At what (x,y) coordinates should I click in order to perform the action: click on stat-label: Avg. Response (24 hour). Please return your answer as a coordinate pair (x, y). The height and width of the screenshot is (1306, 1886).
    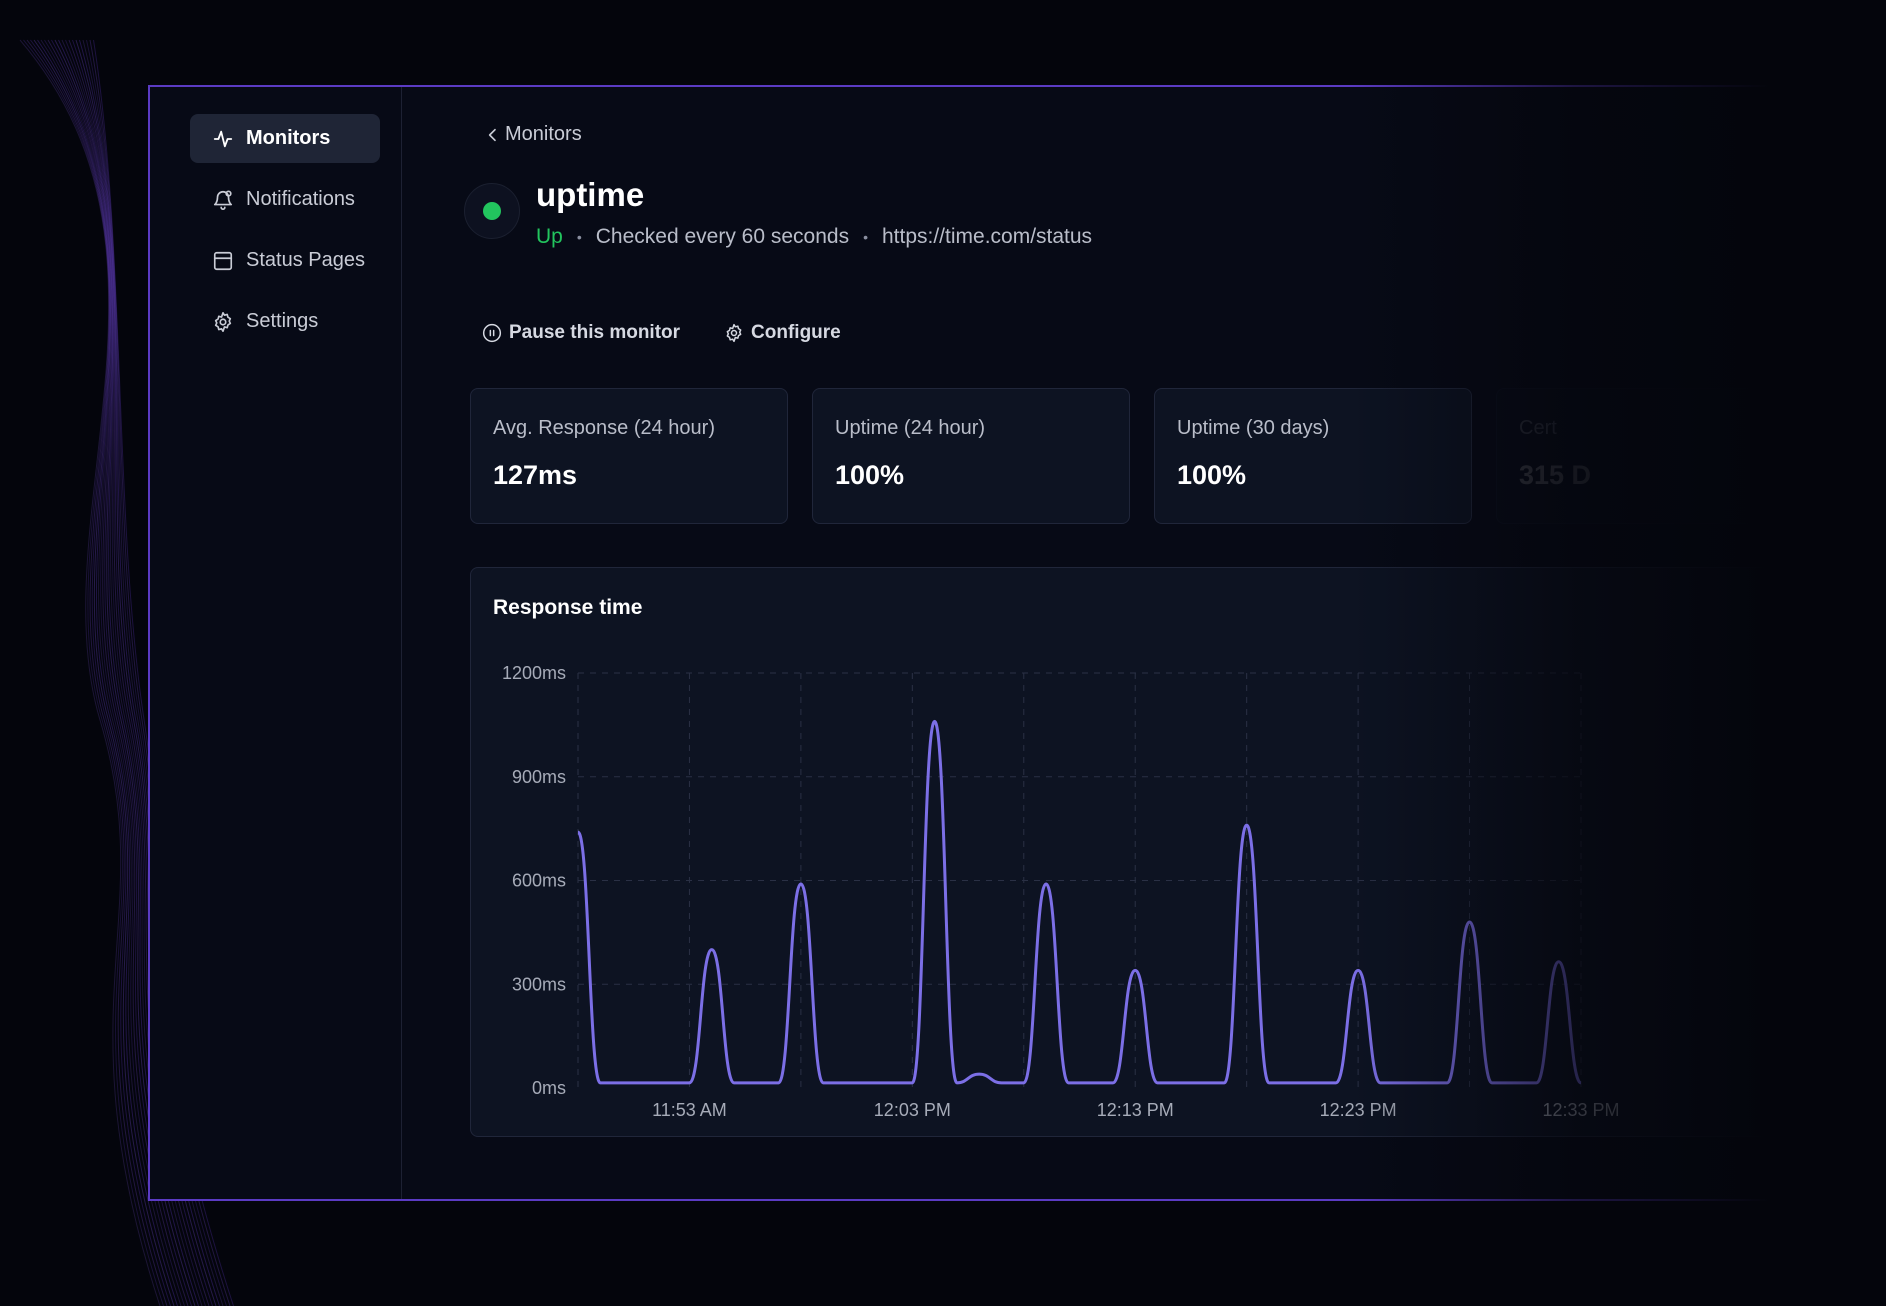
    Looking at the image, I should click on (604, 428).